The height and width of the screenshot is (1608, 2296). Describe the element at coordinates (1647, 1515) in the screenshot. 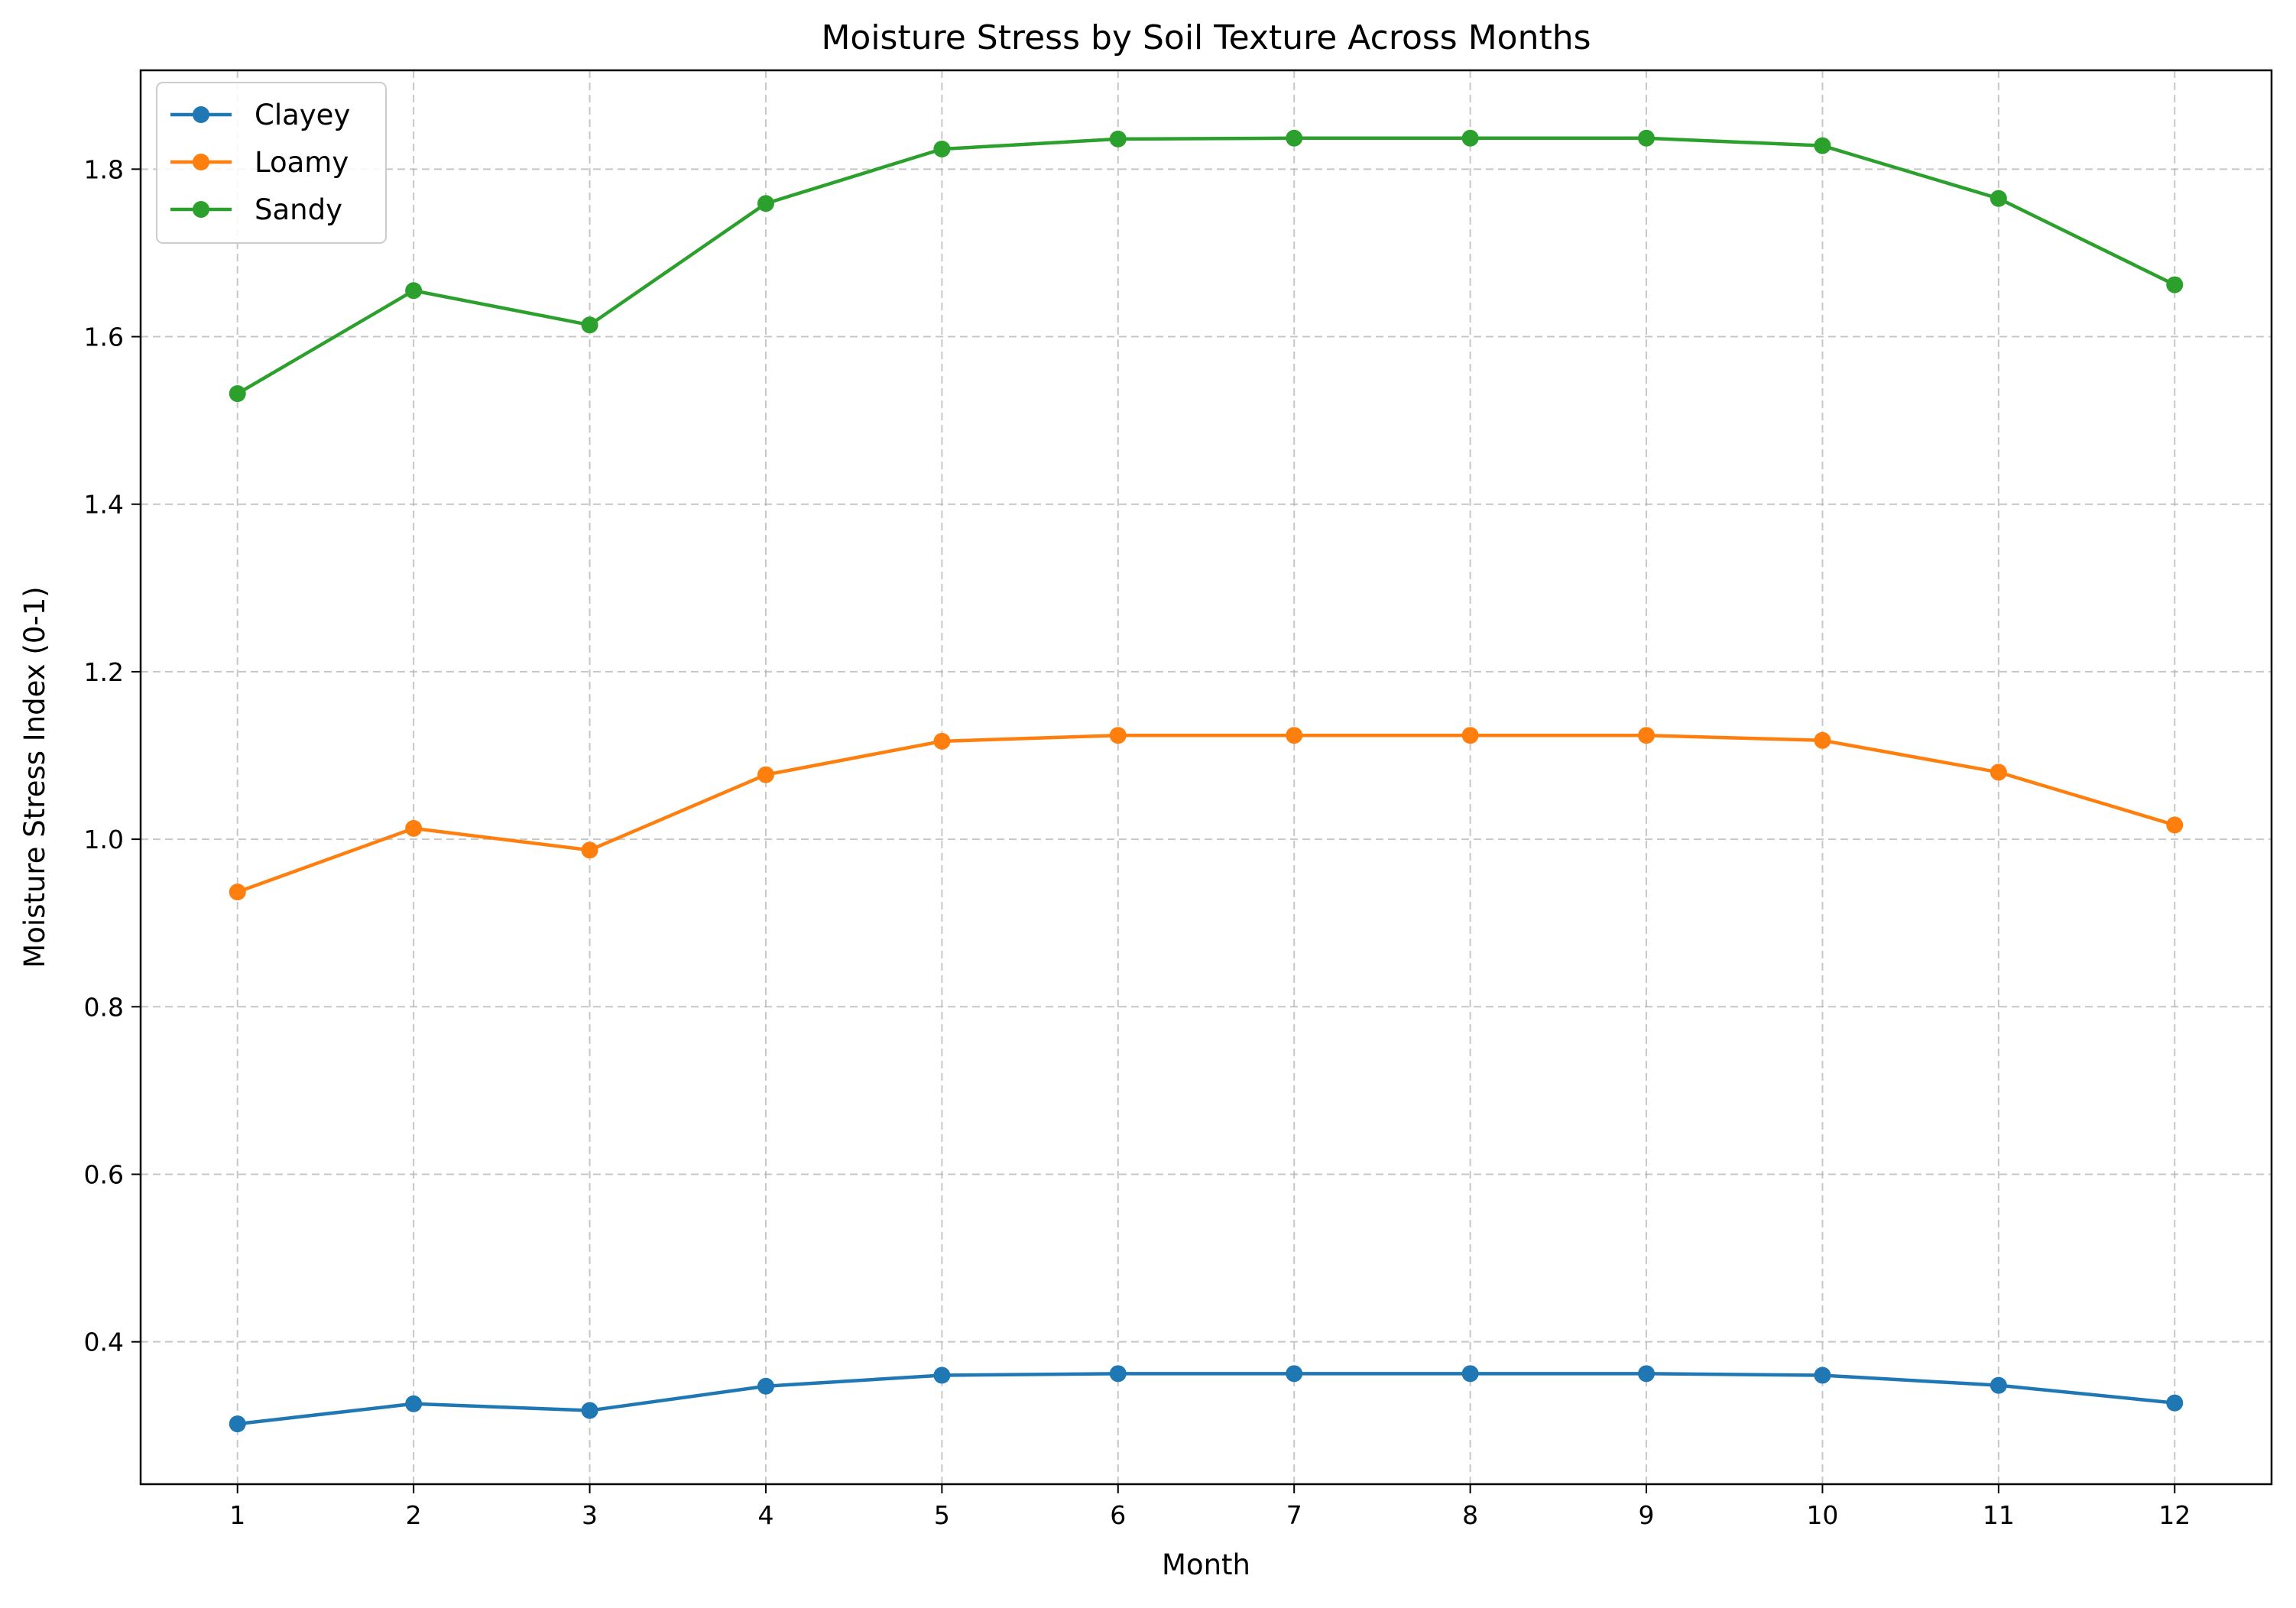

I see `x-tick-label: 9` at that location.